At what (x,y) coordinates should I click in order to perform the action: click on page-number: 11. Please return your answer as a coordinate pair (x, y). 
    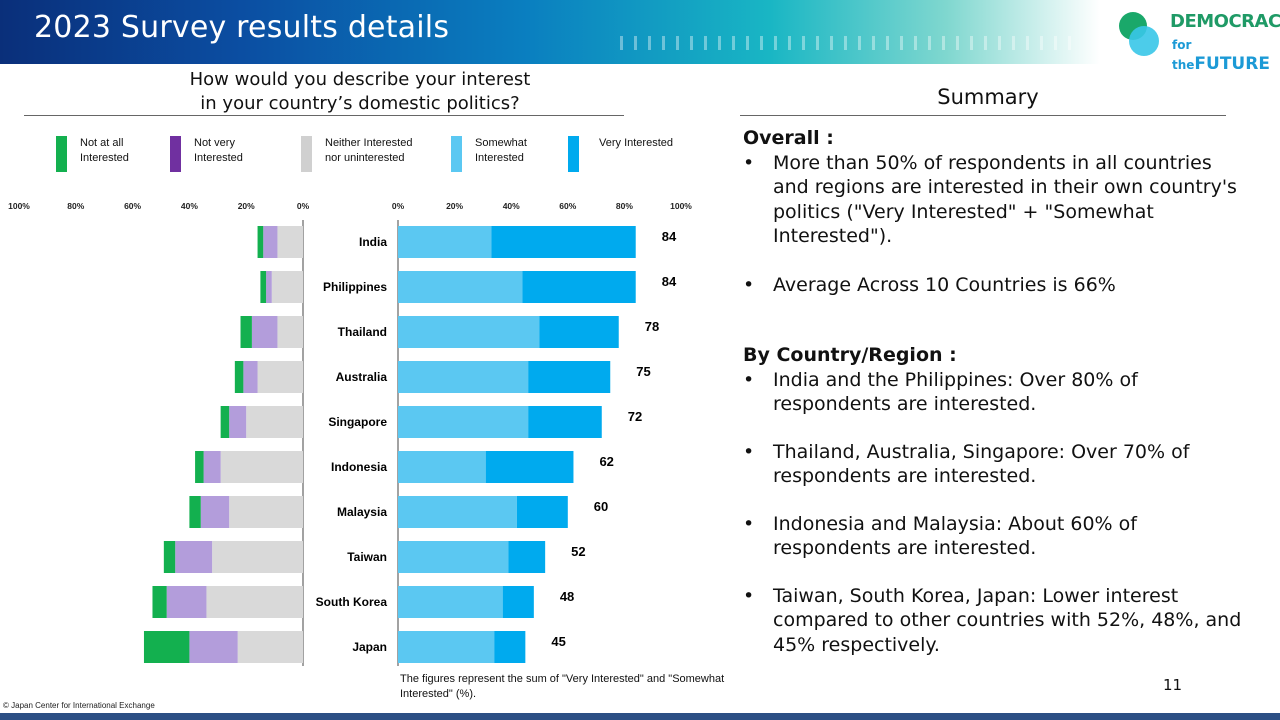
    Looking at the image, I should click on (1173, 685).